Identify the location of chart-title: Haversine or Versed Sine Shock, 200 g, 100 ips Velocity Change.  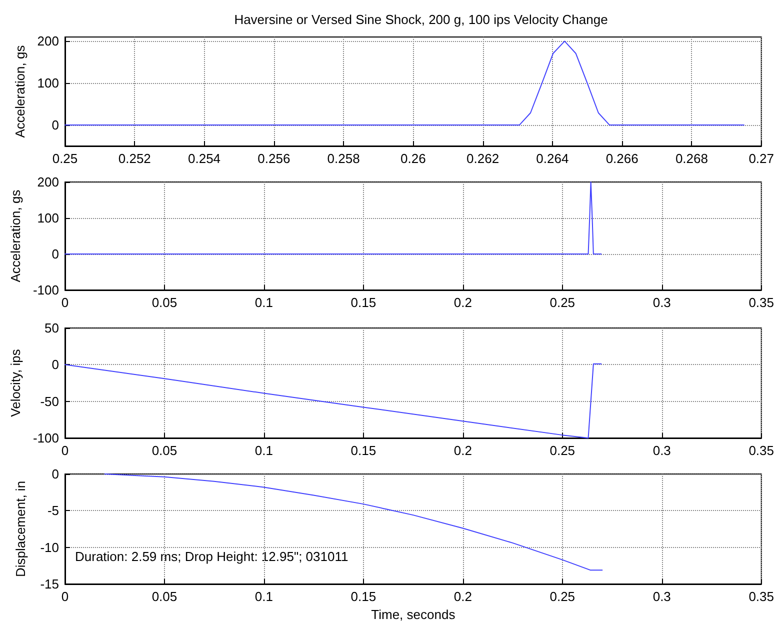
(421, 19).